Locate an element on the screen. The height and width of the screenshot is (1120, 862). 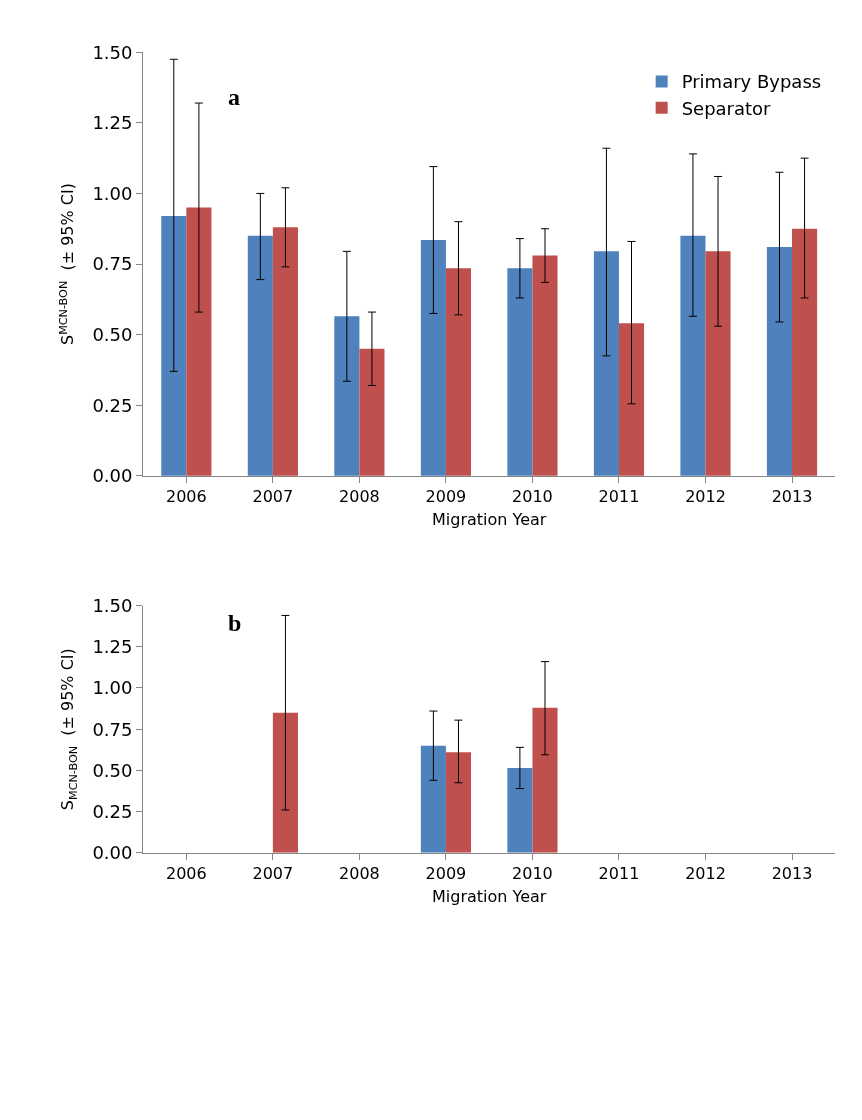
legend-label: Separator is located at coordinates (726, 108).